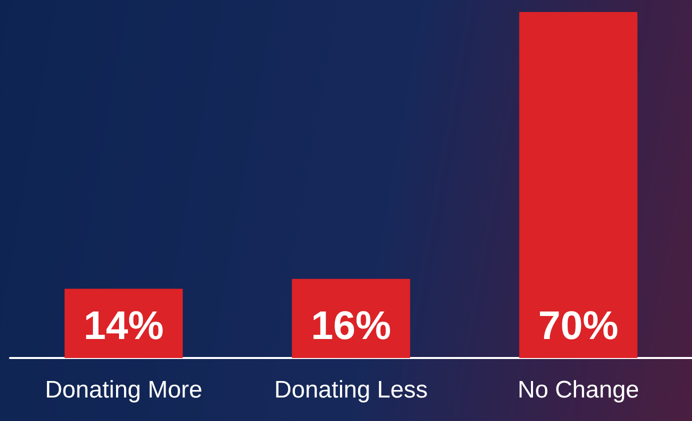  I want to click on data-label: 14%, so click(124, 326).